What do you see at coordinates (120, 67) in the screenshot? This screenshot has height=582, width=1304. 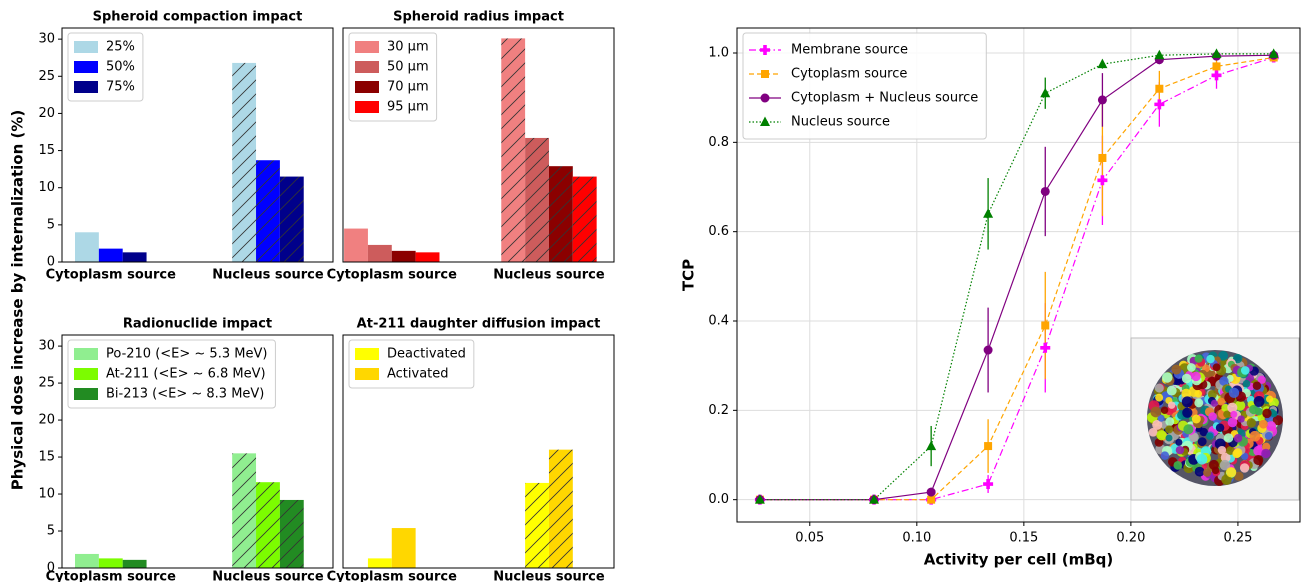 I see `legend-label: 50%` at bounding box center [120, 67].